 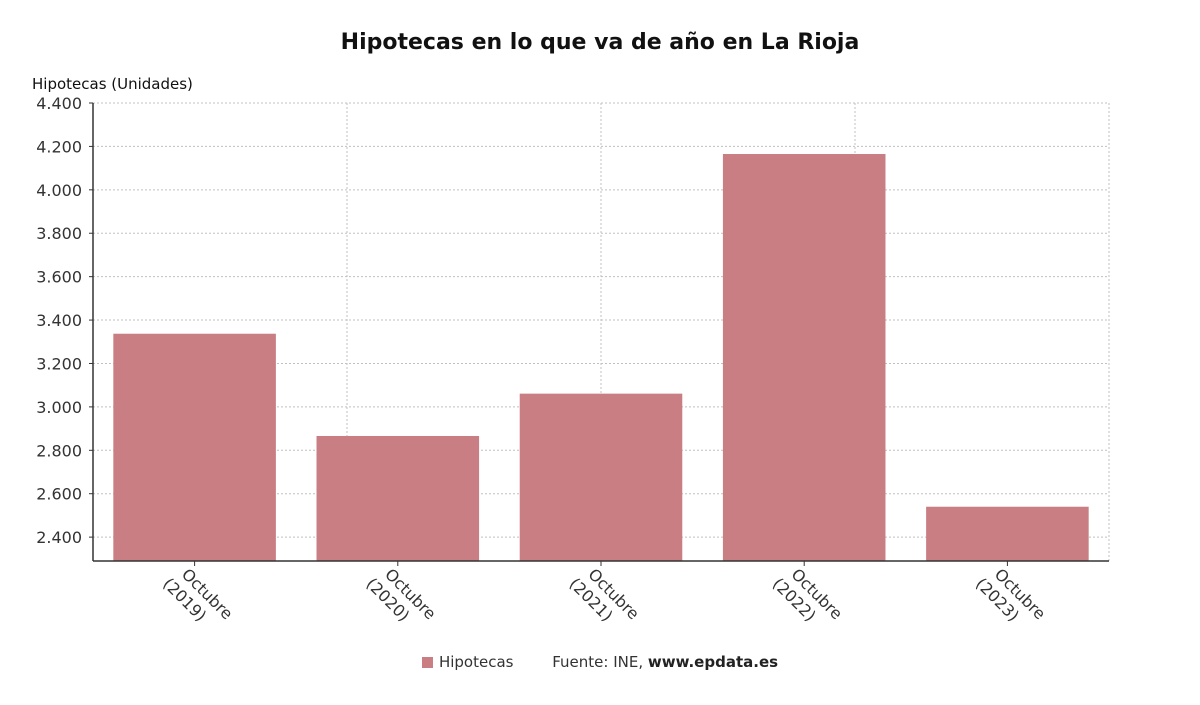 I want to click on y-tick-label: 4.200, so click(x=59, y=146).